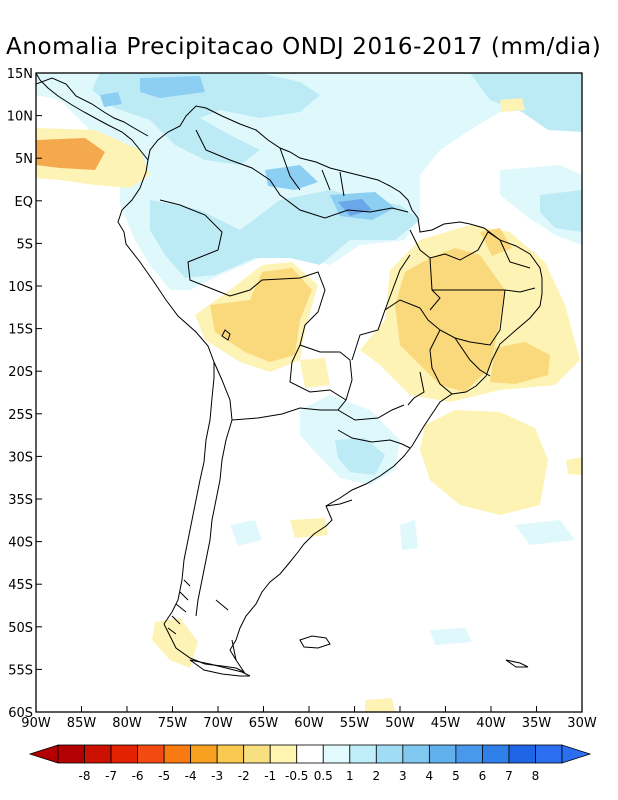  I want to click on lat-label: 55S, so click(20, 670).